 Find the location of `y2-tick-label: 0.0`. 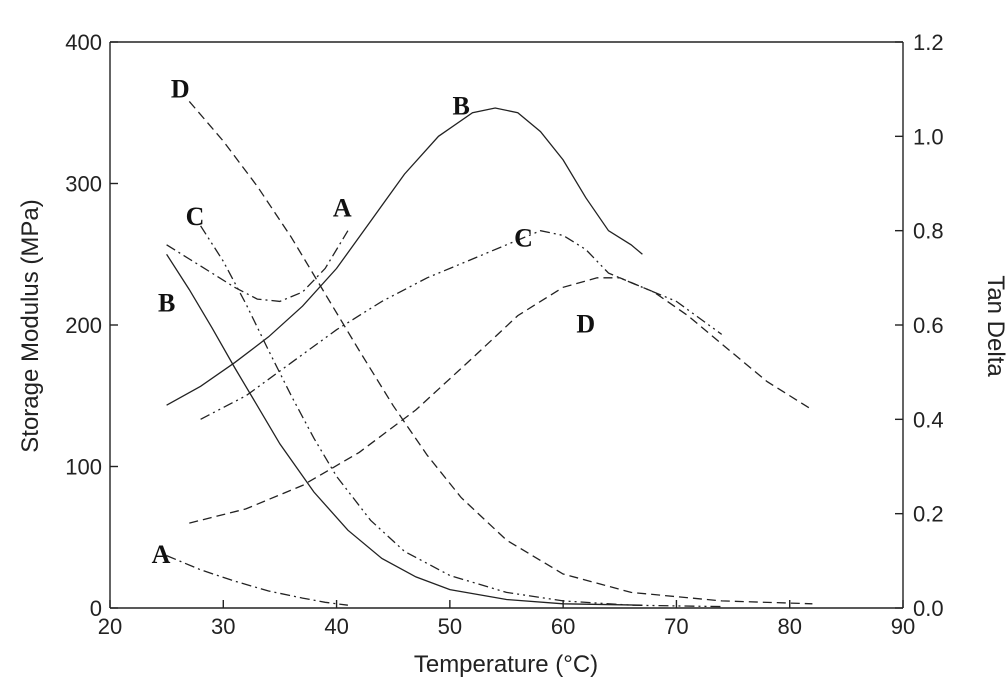

y2-tick-label: 0.0 is located at coordinates (928, 608).